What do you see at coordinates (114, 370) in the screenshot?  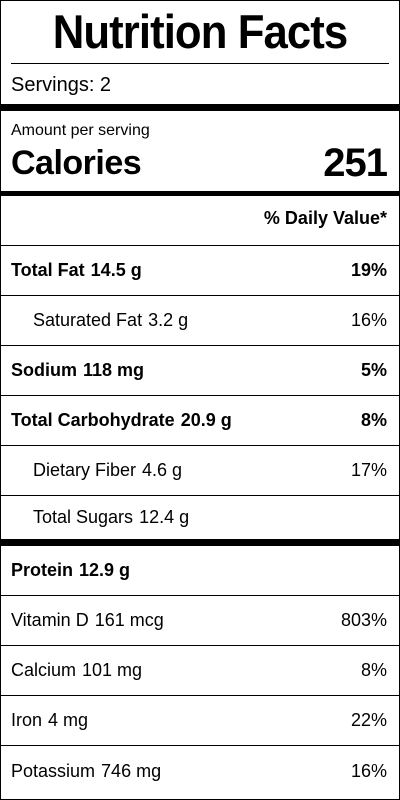 I see `nutrient-amount: 118 mg` at bounding box center [114, 370].